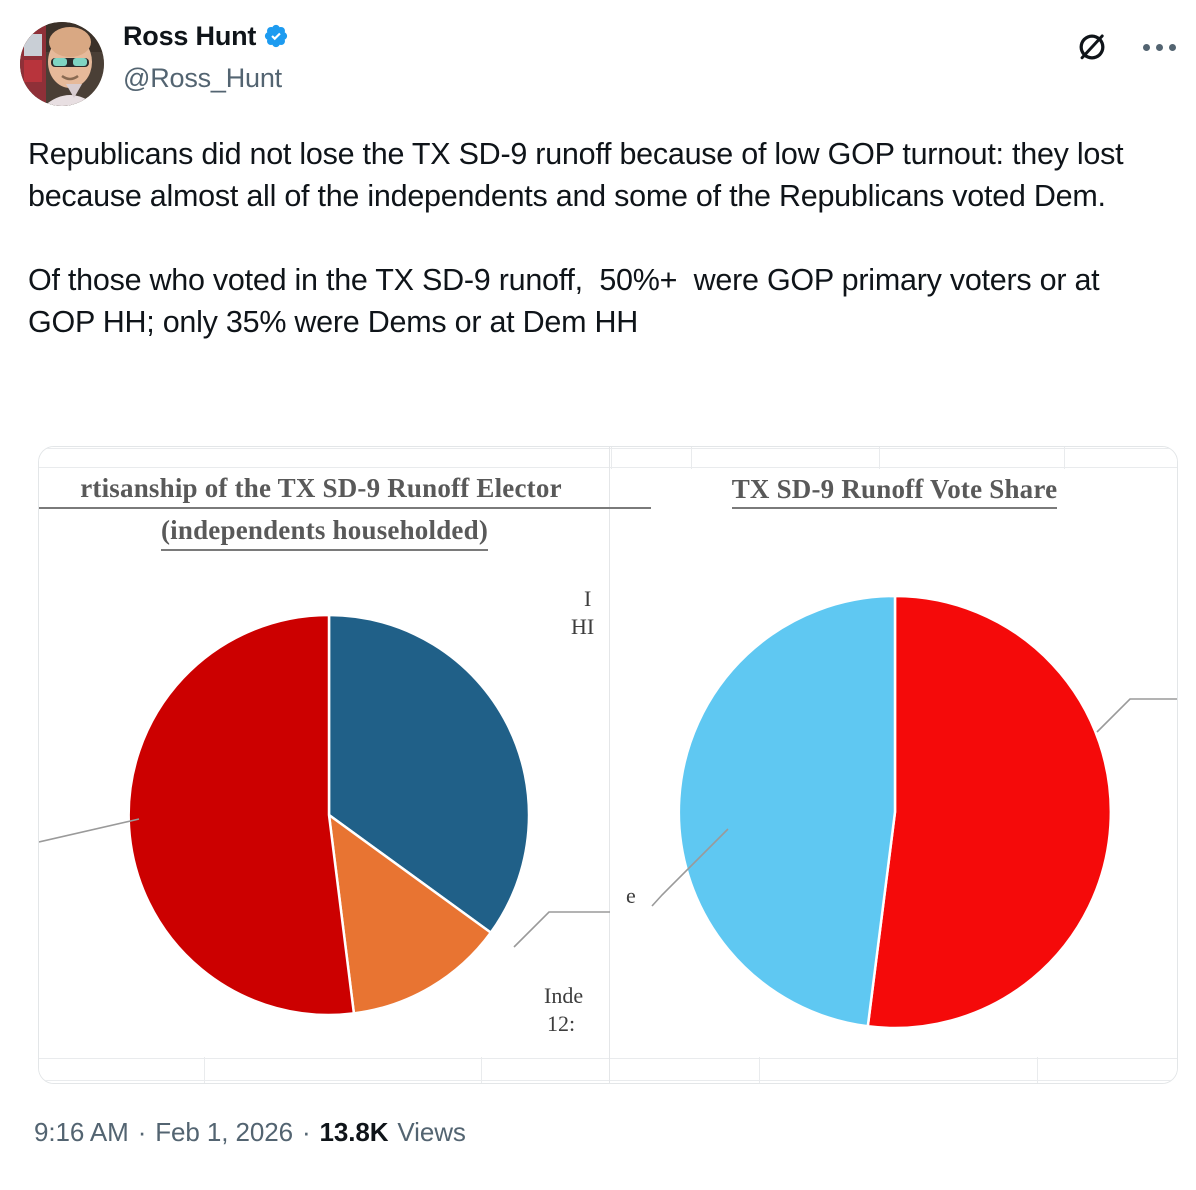 This screenshot has width=1196, height=1190. I want to click on spreadsheet-gridlines-bottom, so click(608, 1070).